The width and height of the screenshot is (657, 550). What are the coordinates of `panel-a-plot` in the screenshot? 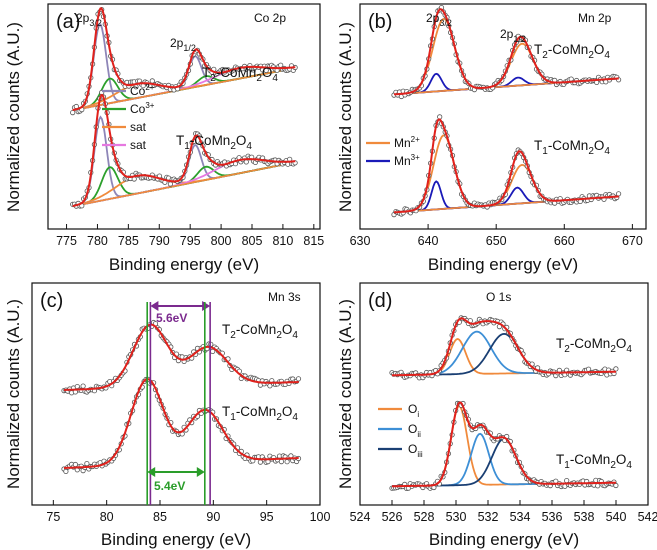 It's located at (184, 108).